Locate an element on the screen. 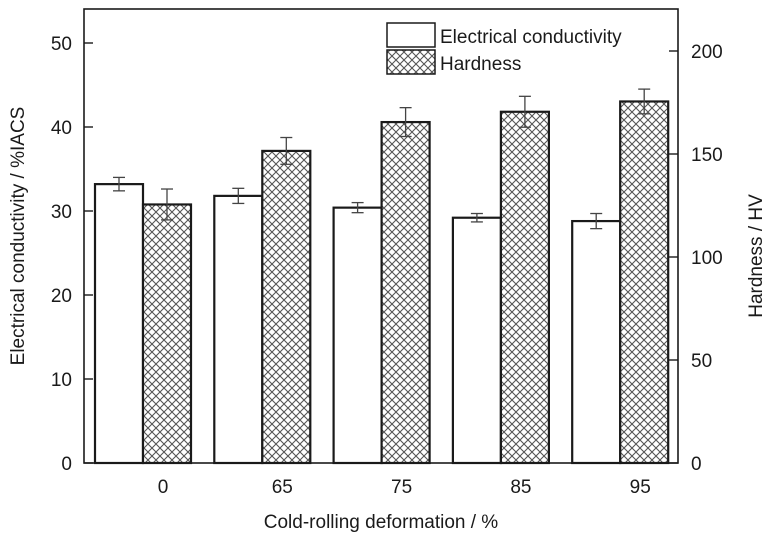 The width and height of the screenshot is (768, 543). y-tick-label: 30 is located at coordinates (61, 212).